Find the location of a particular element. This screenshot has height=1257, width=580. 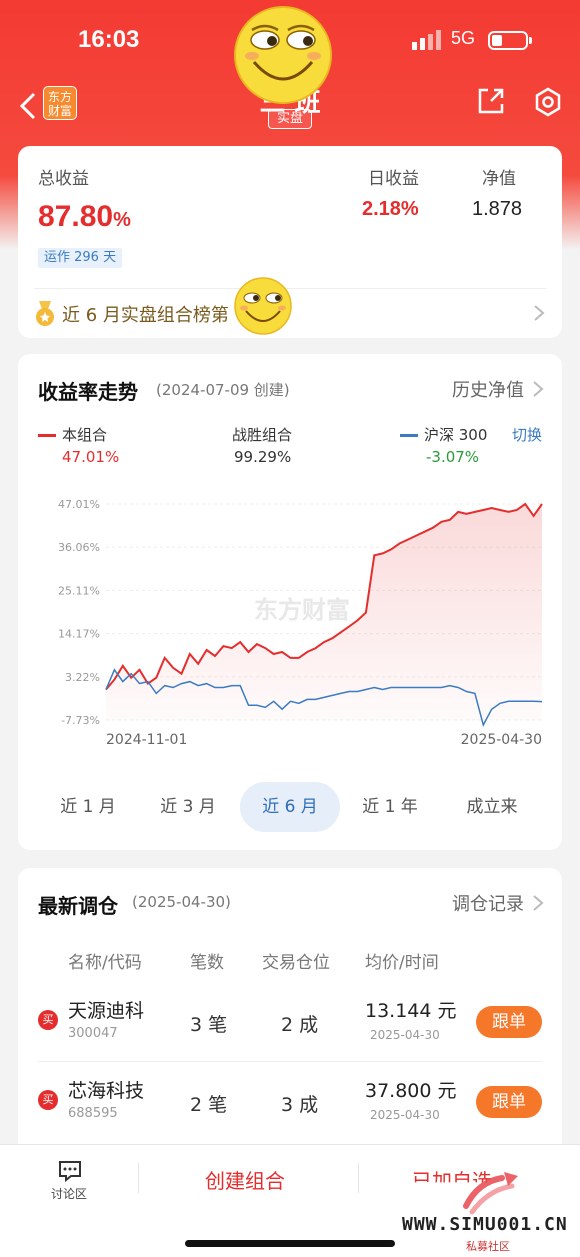

trade-count: 3 笔 is located at coordinates (209, 1025).